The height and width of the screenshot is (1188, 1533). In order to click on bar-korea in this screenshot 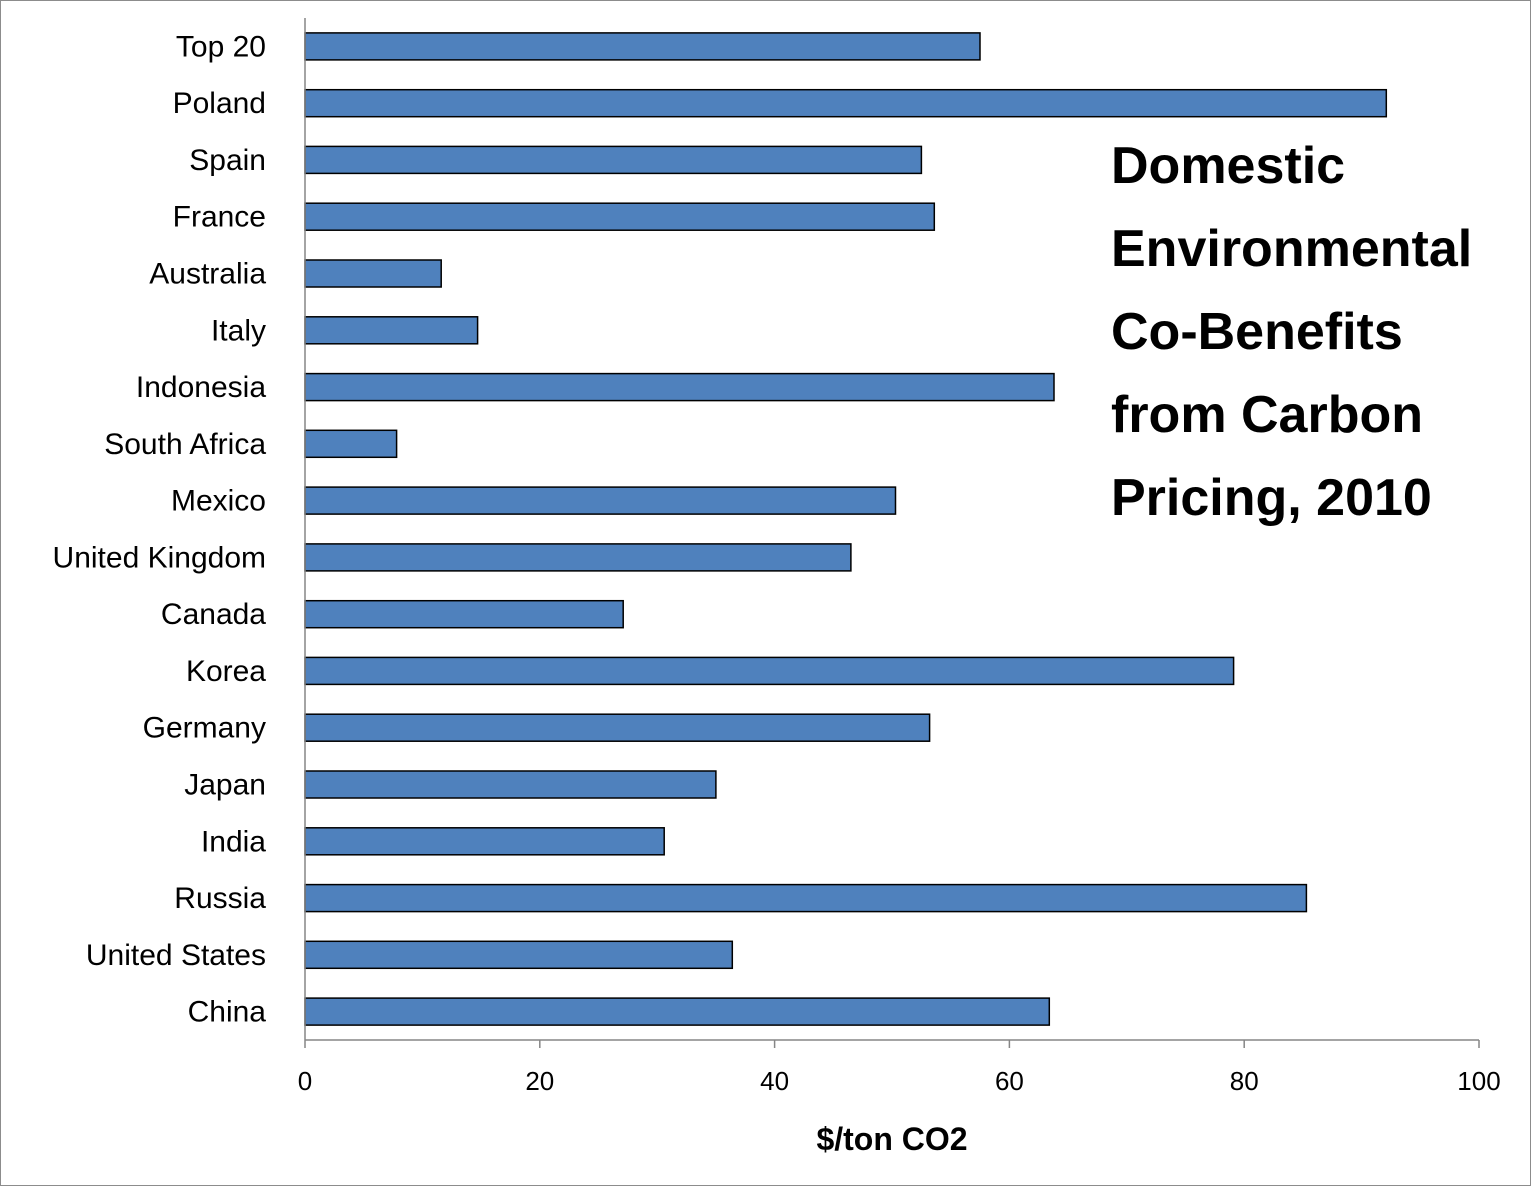, I will do `click(769, 671)`.